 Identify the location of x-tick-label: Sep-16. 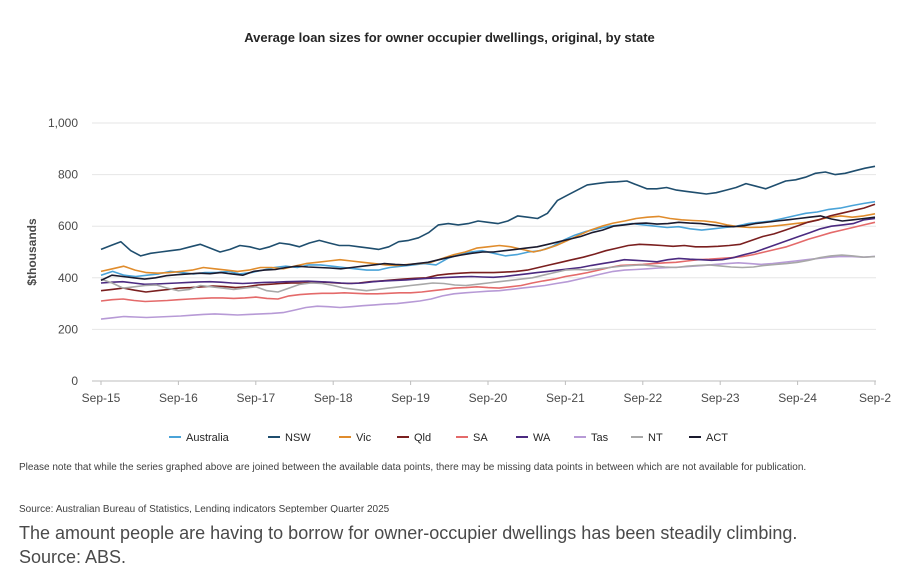
(178, 398).